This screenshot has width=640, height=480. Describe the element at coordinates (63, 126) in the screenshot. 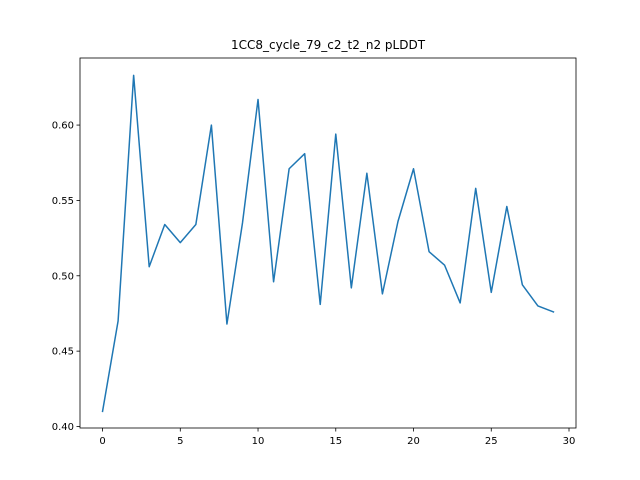

I see `y-tick-label: 0.60` at that location.